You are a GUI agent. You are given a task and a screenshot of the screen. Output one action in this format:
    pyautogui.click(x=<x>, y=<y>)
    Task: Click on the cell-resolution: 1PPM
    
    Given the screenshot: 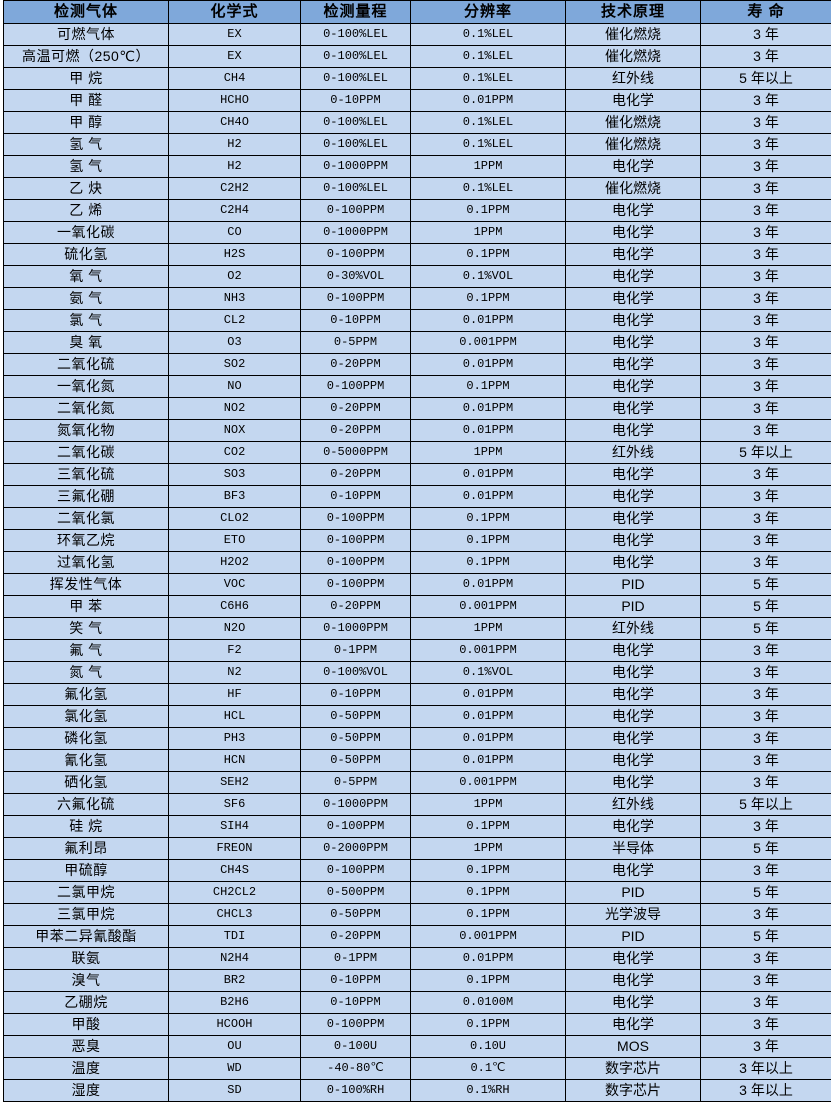 What is the action you would take?
    pyautogui.click(x=488, y=849)
    